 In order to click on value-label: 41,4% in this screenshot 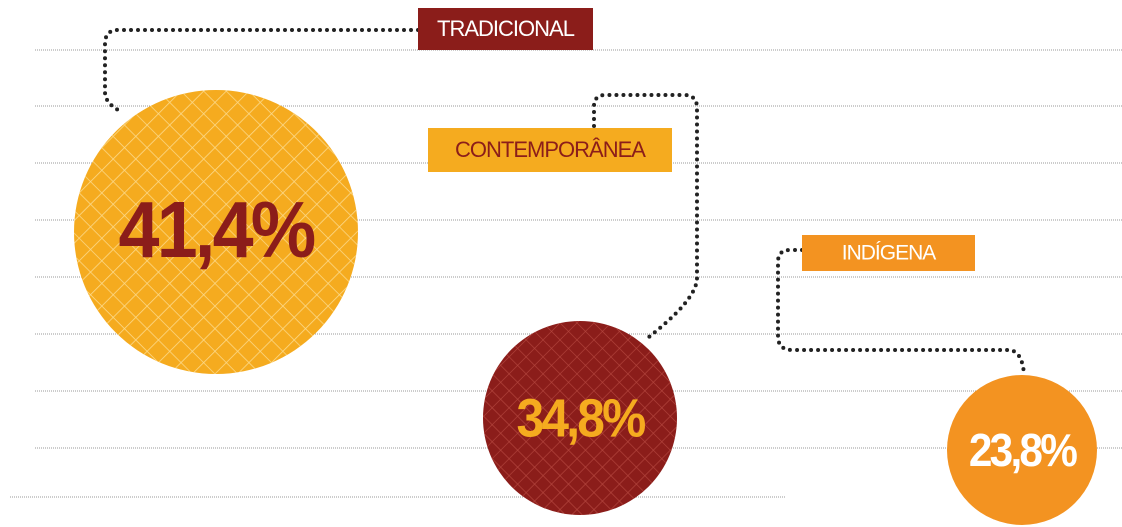, I will do `click(217, 230)`.